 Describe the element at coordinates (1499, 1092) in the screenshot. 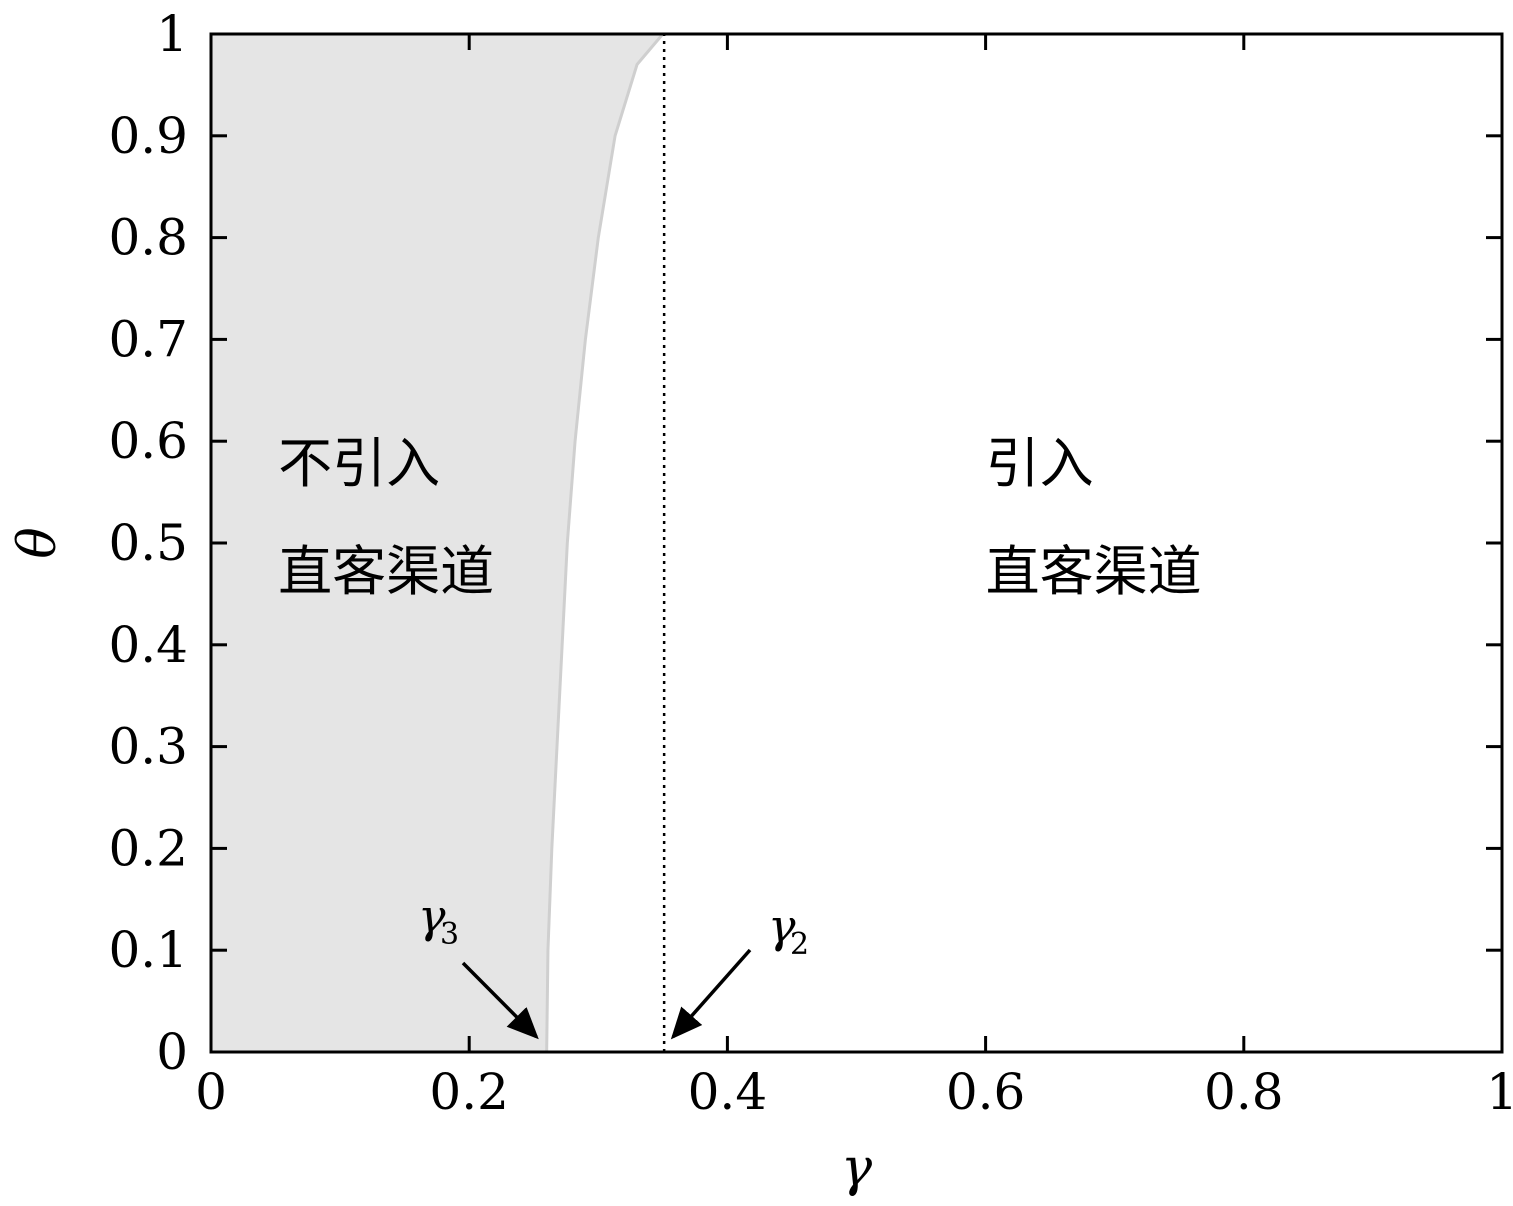

I see `x-tick-label: 1` at that location.